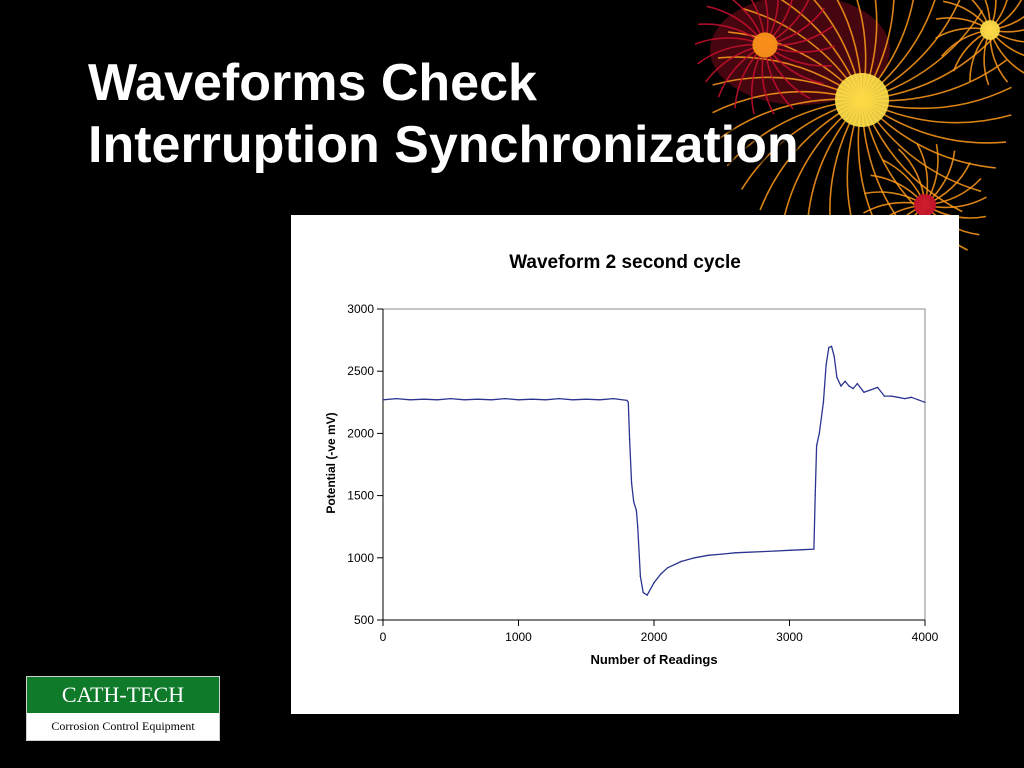 This screenshot has height=768, width=1024. Describe the element at coordinates (360, 309) in the screenshot. I see `y-tick-label: 3000` at that location.